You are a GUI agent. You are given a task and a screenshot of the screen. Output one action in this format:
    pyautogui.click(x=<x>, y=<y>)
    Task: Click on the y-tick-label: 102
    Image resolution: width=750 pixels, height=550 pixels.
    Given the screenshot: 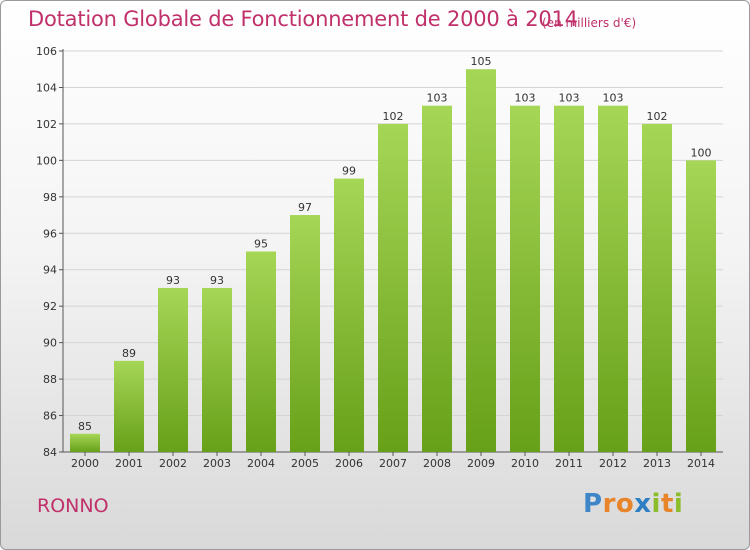 What is the action you would take?
    pyautogui.click(x=46, y=124)
    